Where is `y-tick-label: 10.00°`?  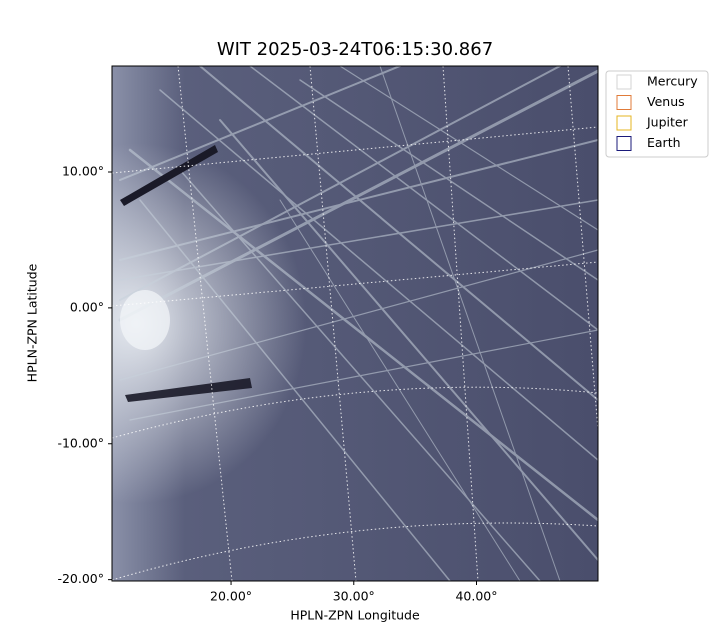 y-tick-label: 10.00° is located at coordinates (83, 170).